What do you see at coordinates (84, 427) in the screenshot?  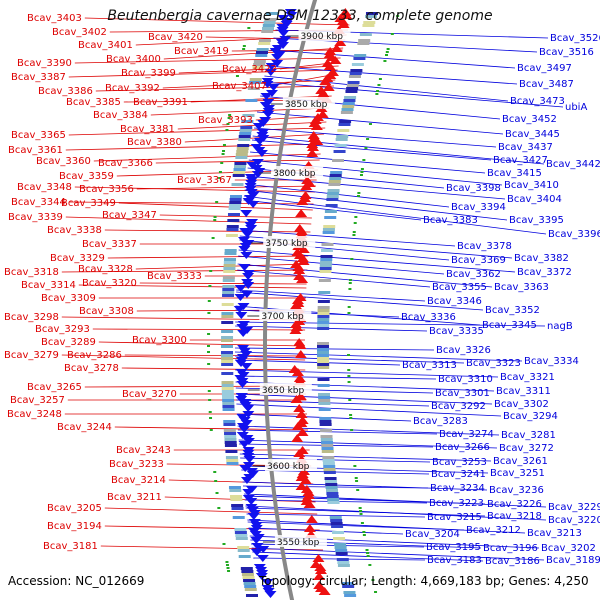 I see `gene-label-left: Bcav_3244` at bounding box center [84, 427].